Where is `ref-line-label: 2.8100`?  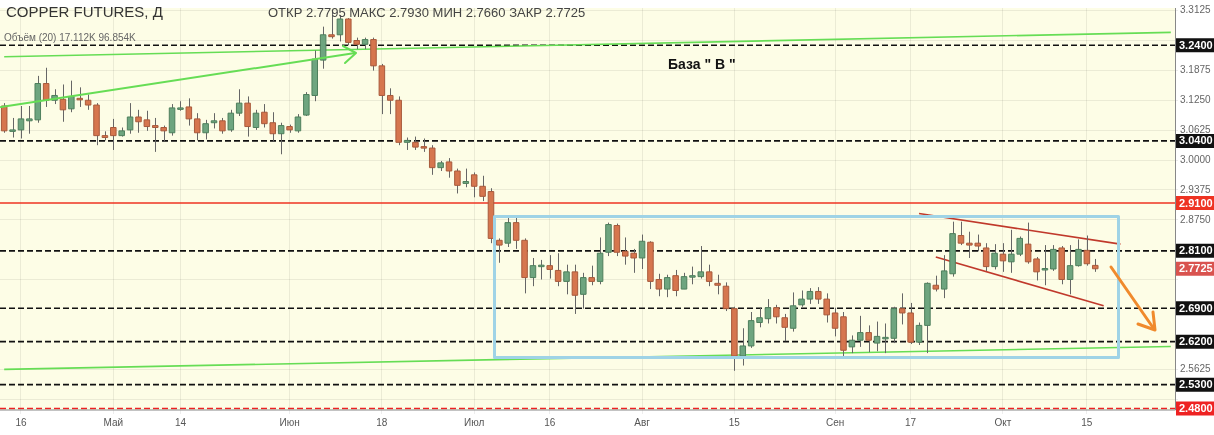
ref-line-label: 2.8100 is located at coordinates (1196, 250).